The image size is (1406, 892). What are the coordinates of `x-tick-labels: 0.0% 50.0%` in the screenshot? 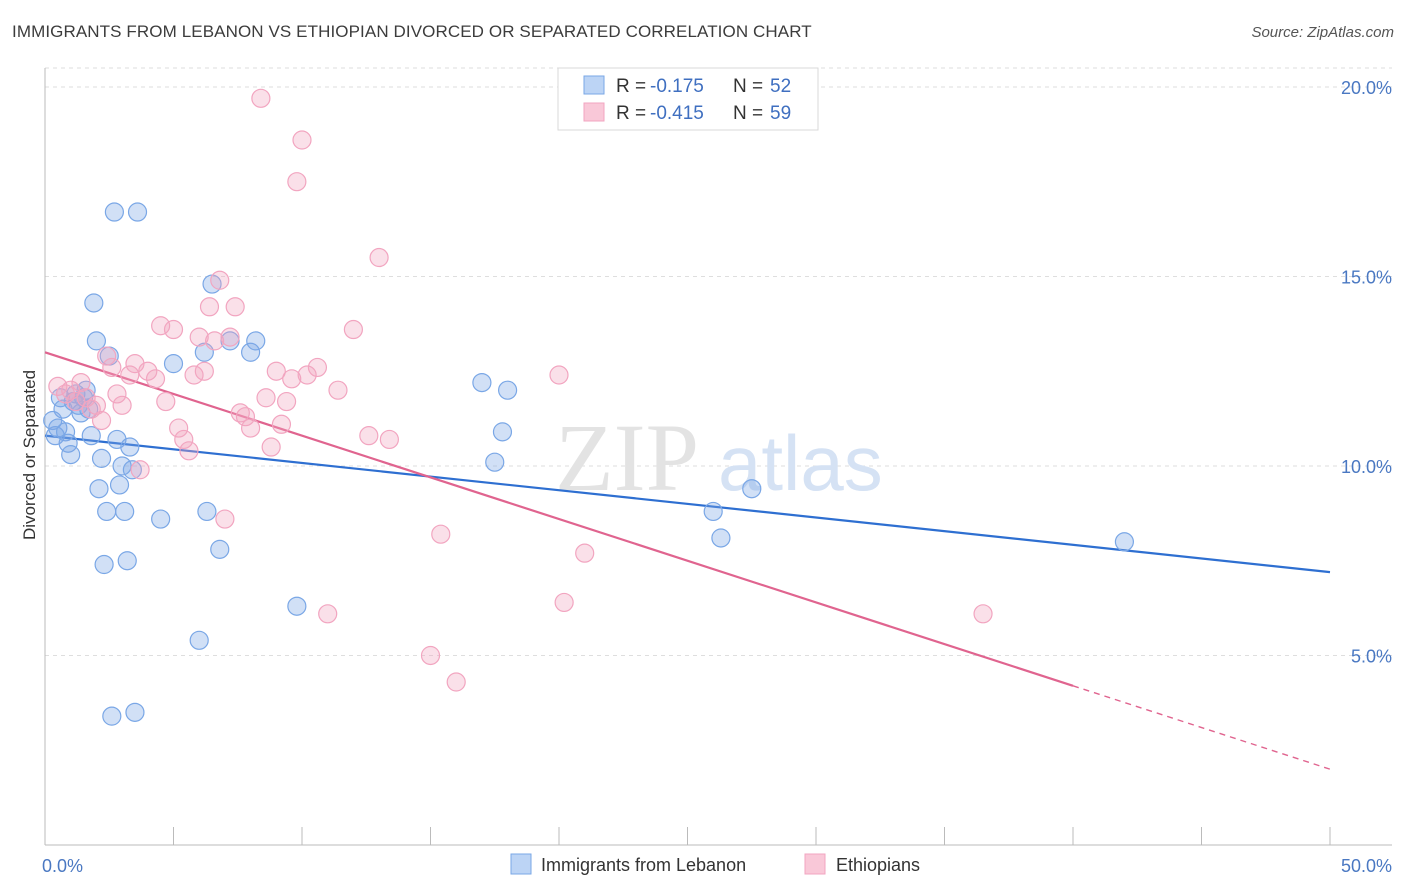 It's located at (717, 866).